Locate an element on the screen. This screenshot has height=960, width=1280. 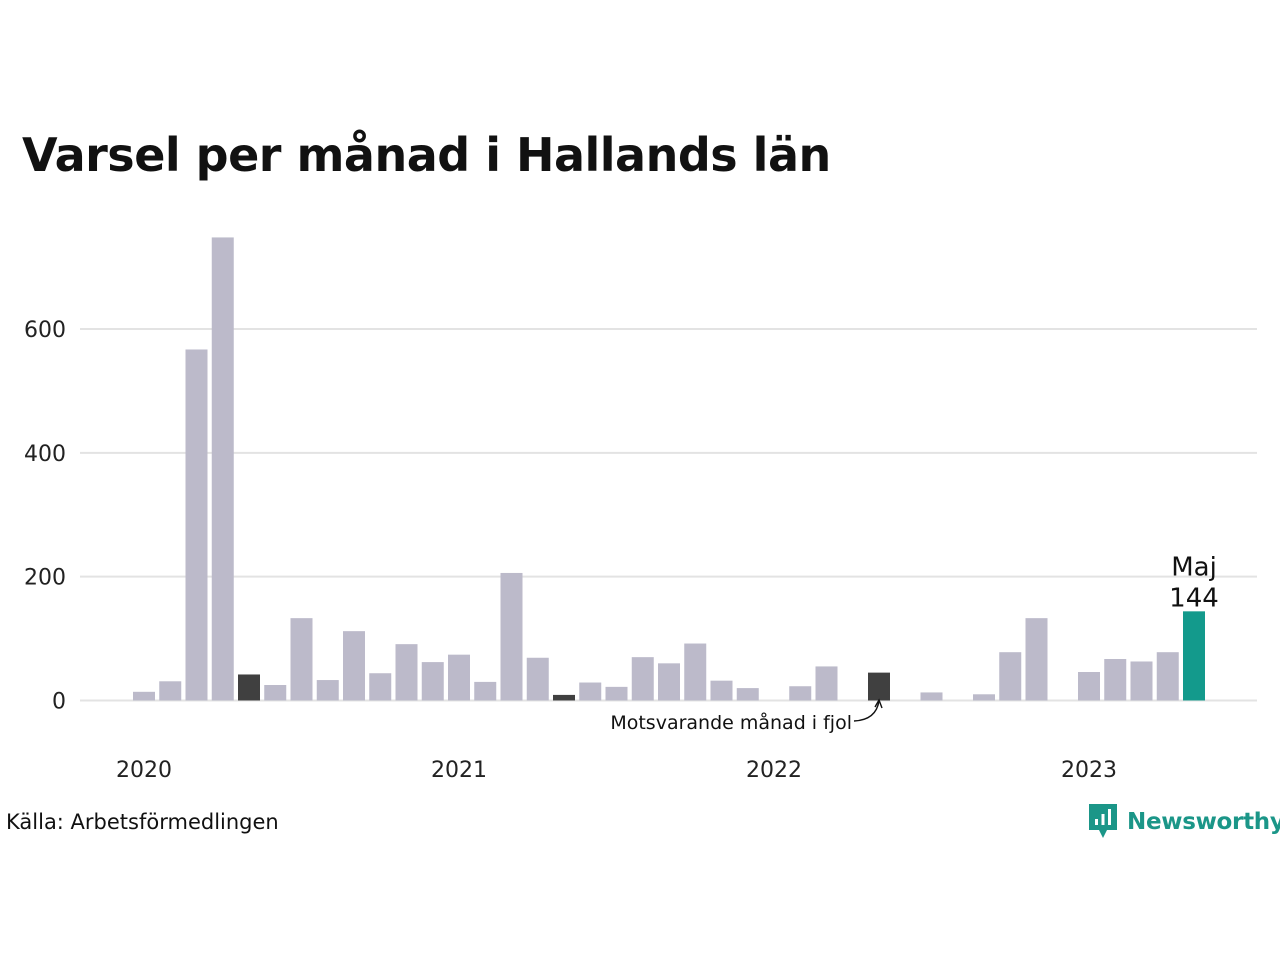
current-month-label: Maj is located at coordinates (1194, 567).